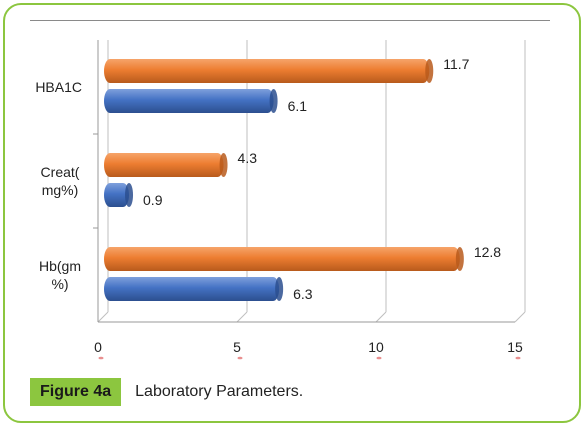 This screenshot has height=428, width=587. What do you see at coordinates (153, 200) in the screenshot?
I see `data-label: 0.9` at bounding box center [153, 200].